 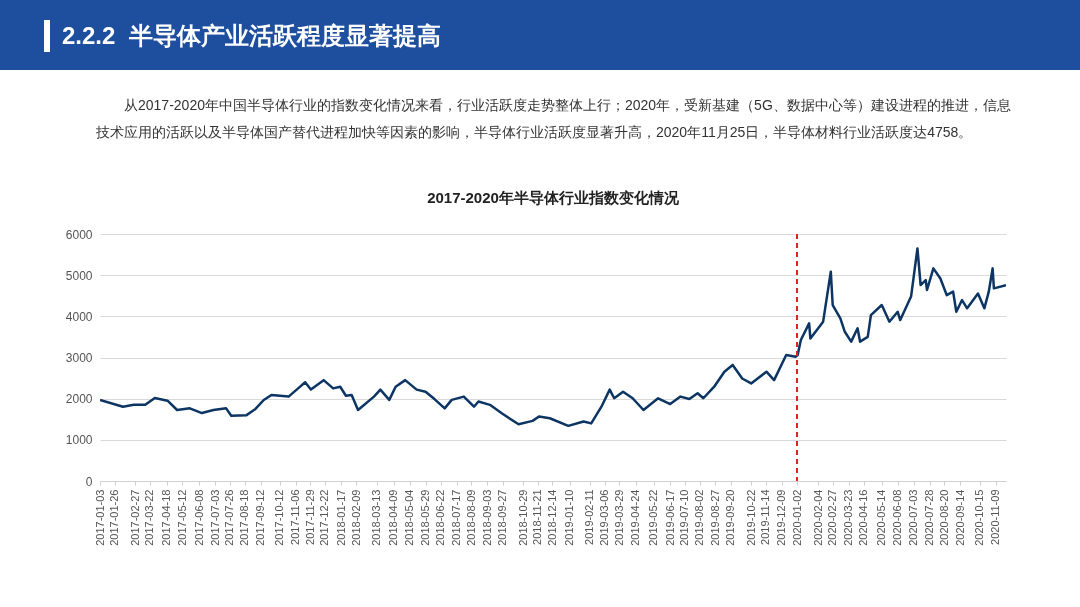 I want to click on x-tick-label: 2017-09-12, so click(x=260, y=517).